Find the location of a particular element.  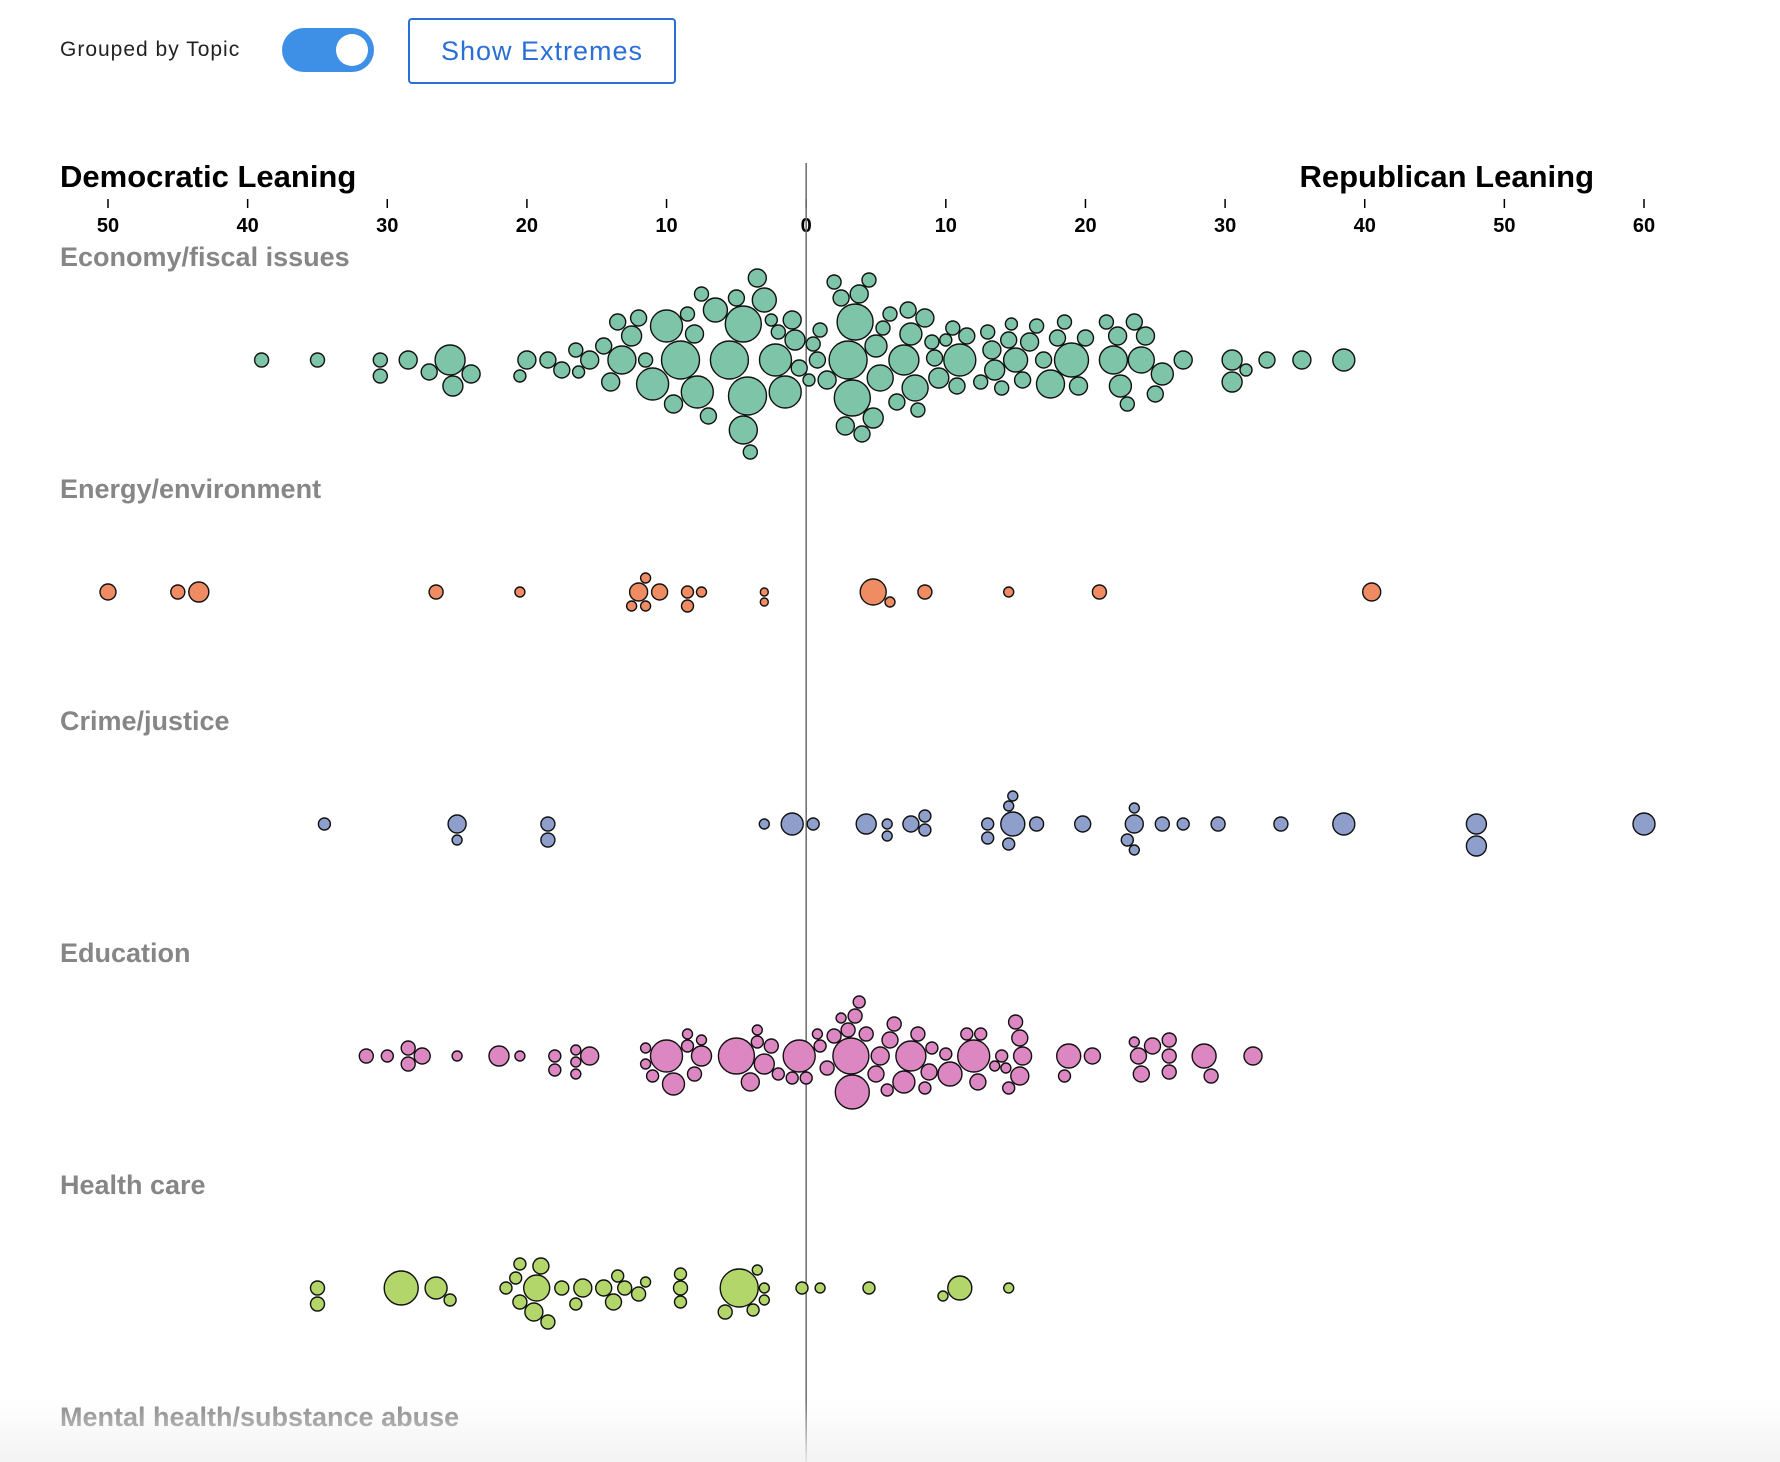

x-tick-label: 50 is located at coordinates (1504, 226).